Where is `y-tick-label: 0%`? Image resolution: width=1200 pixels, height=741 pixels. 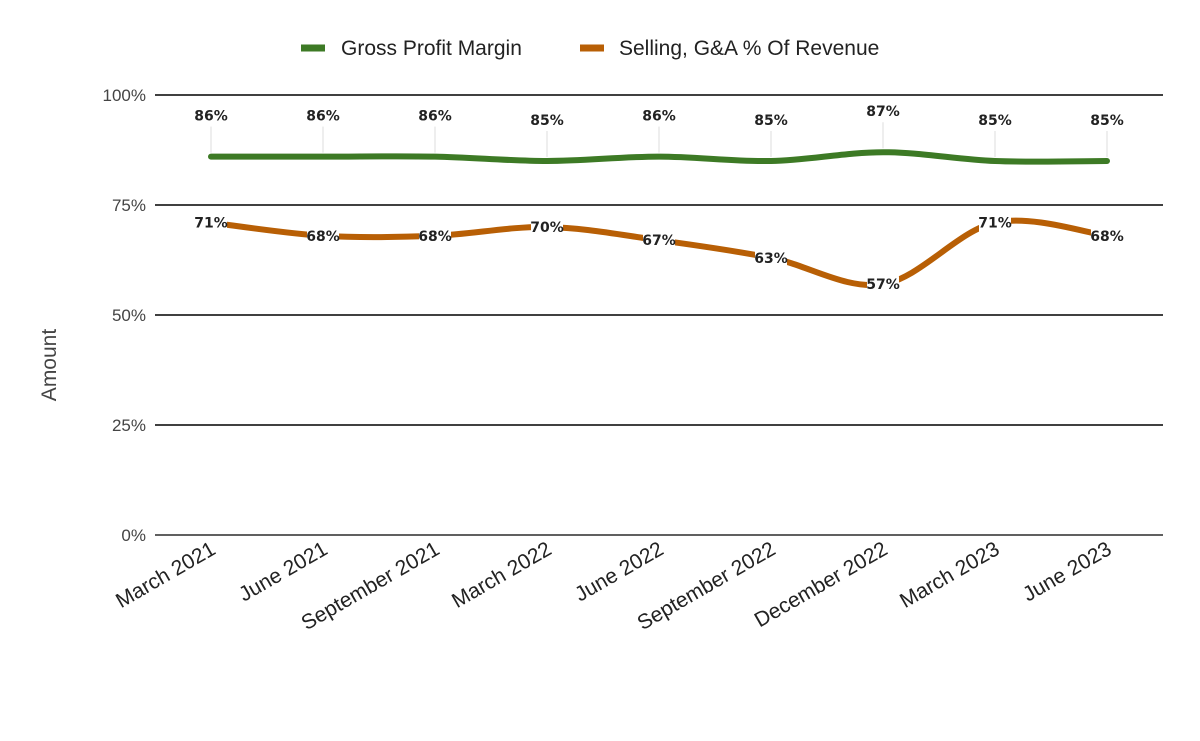
y-tick-label: 0% is located at coordinates (133, 535).